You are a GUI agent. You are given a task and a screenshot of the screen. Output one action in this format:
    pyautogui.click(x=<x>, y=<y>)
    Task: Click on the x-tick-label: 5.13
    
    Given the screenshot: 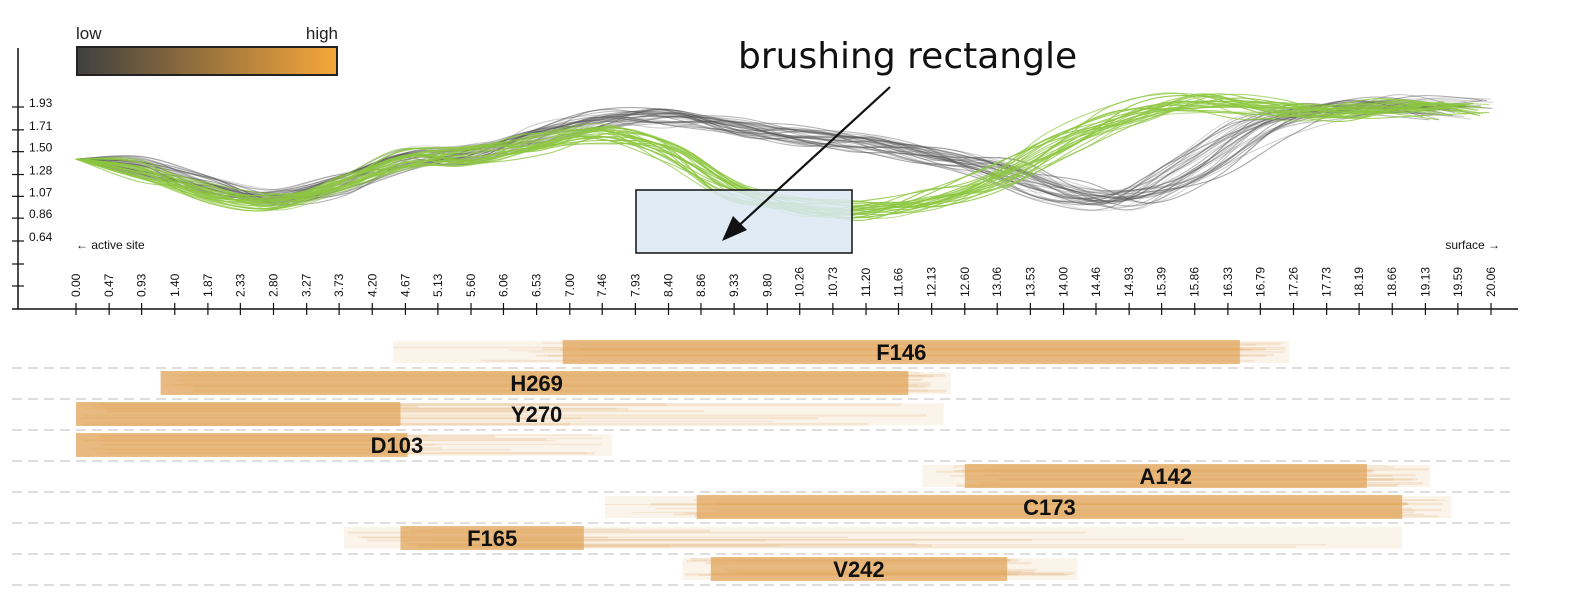 What is the action you would take?
    pyautogui.click(x=438, y=285)
    